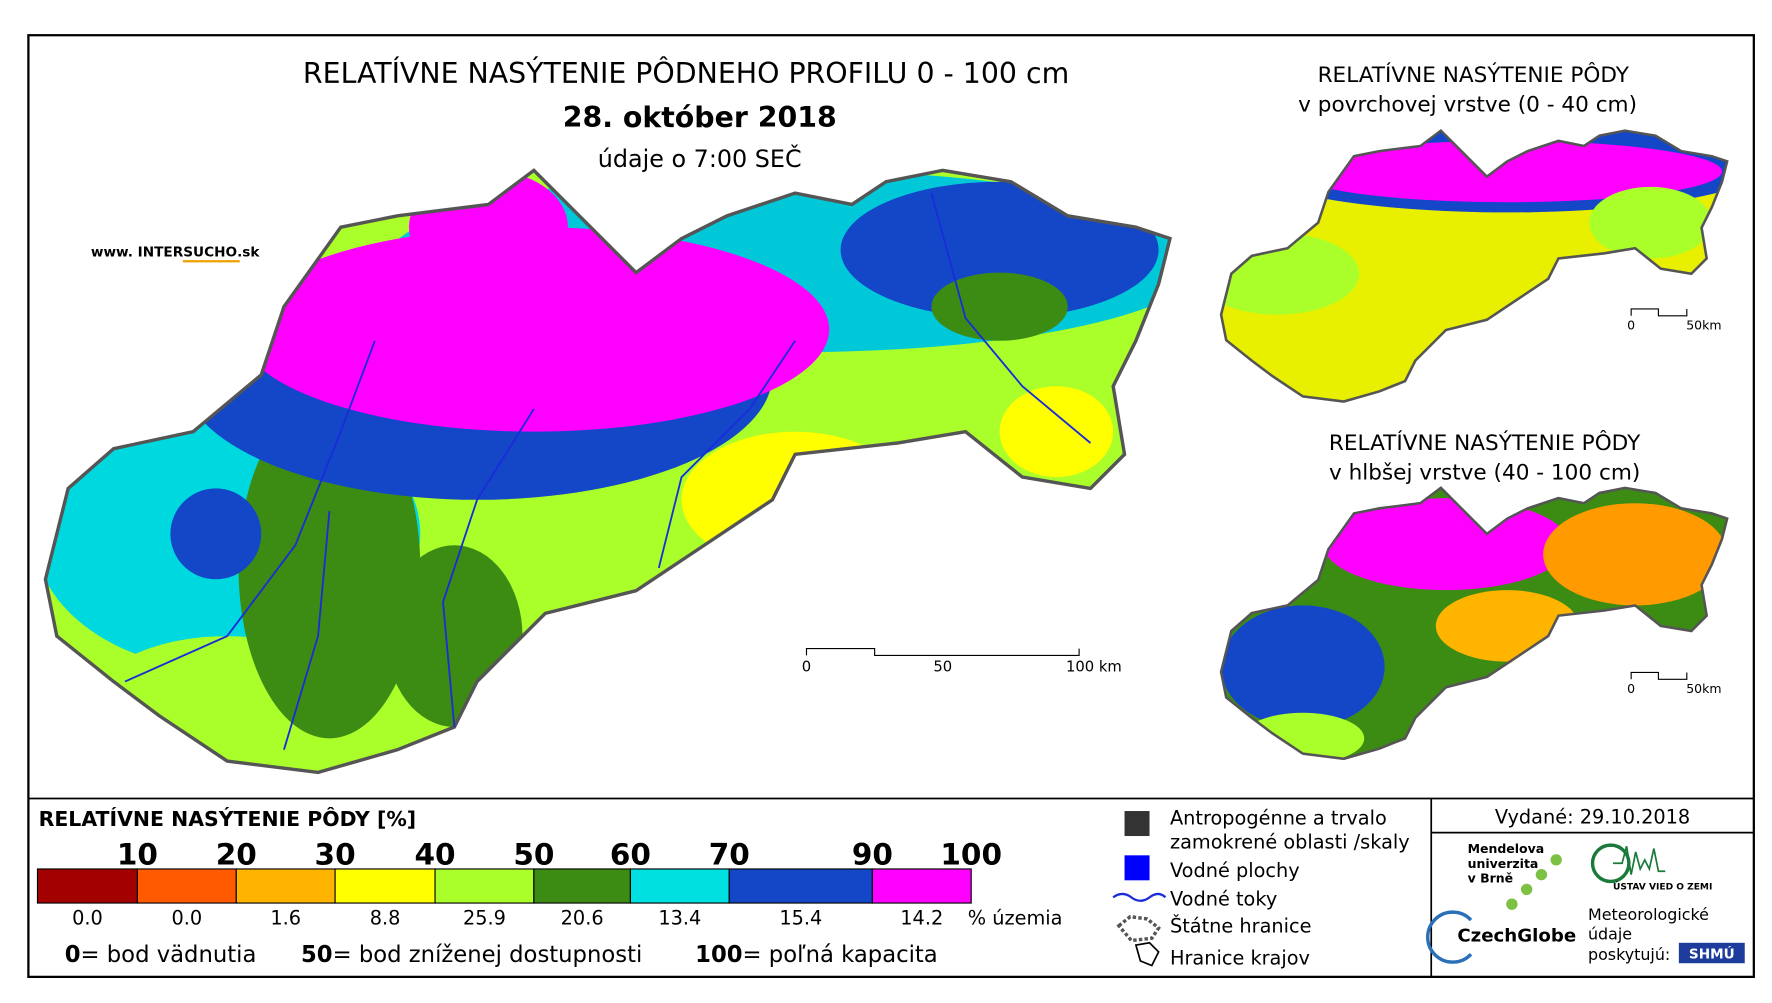 The width and height of the screenshot is (1772, 1003). I want to click on anthropogenic-icon, so click(1137, 824).